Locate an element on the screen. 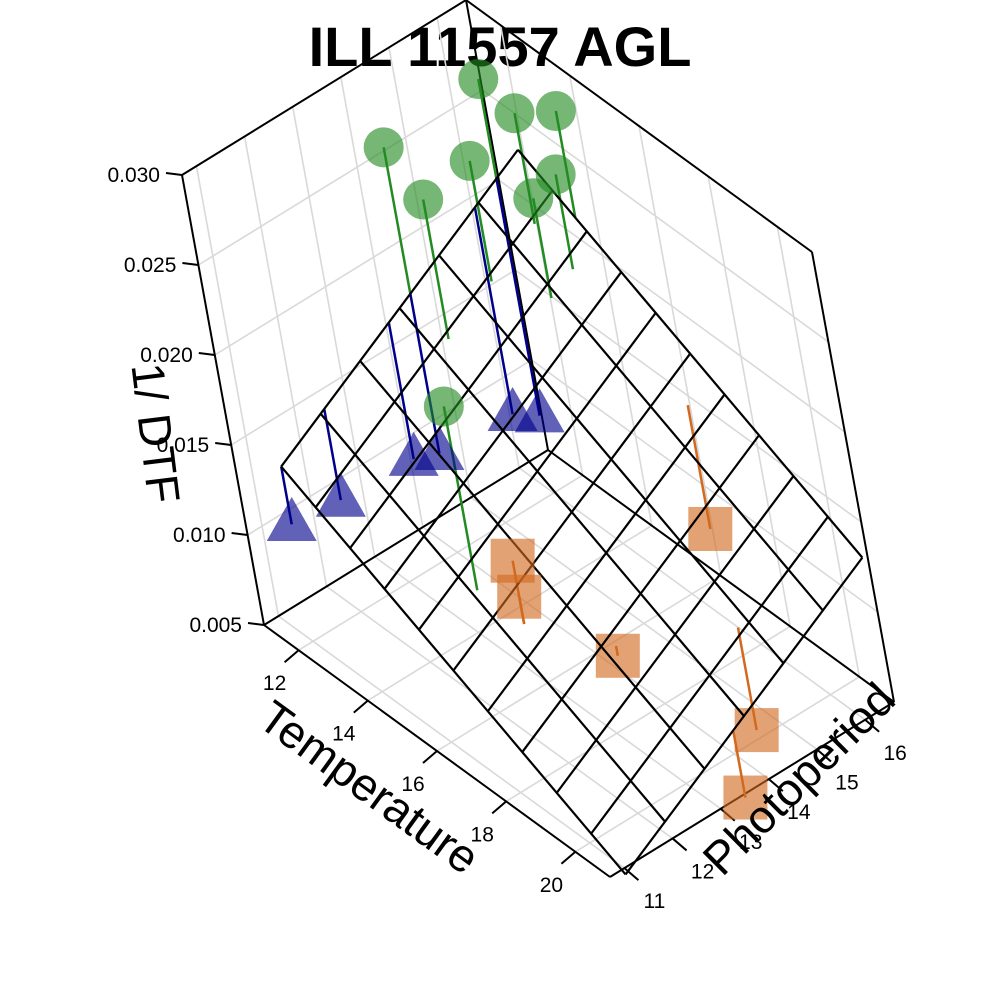 This screenshot has height=1000, width=1000. x-tick-label: 12 is located at coordinates (274, 683).